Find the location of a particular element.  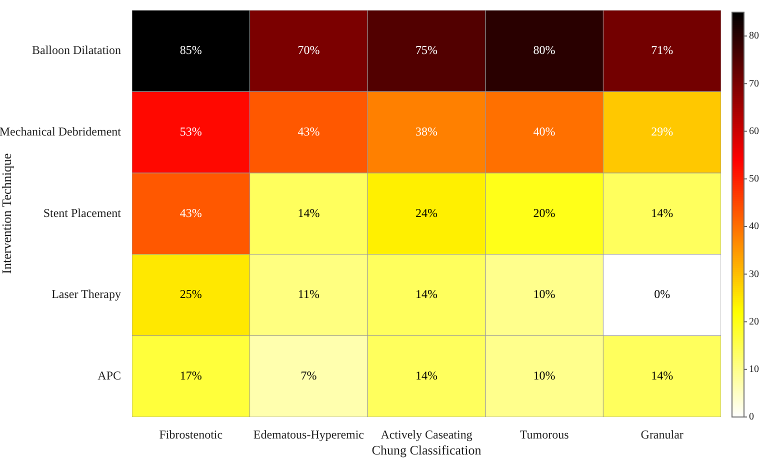

x-tick-label: Tumorous is located at coordinates (545, 434).